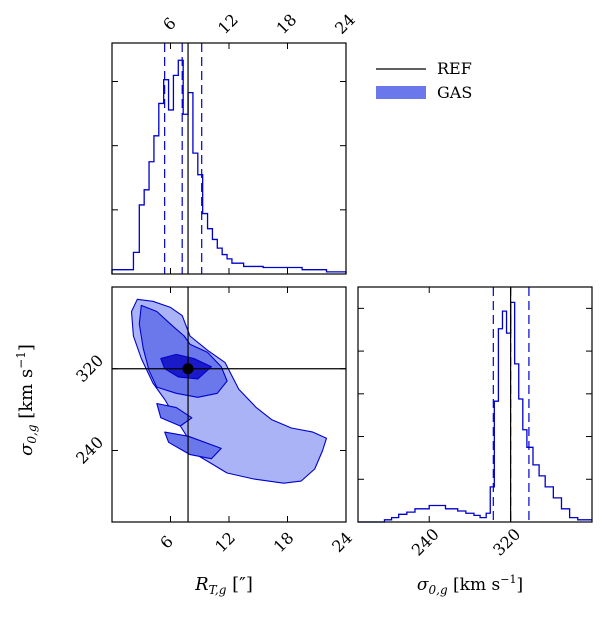  Describe the element at coordinates (454, 68) in the screenshot. I see `legend-ref-label: REF` at that location.